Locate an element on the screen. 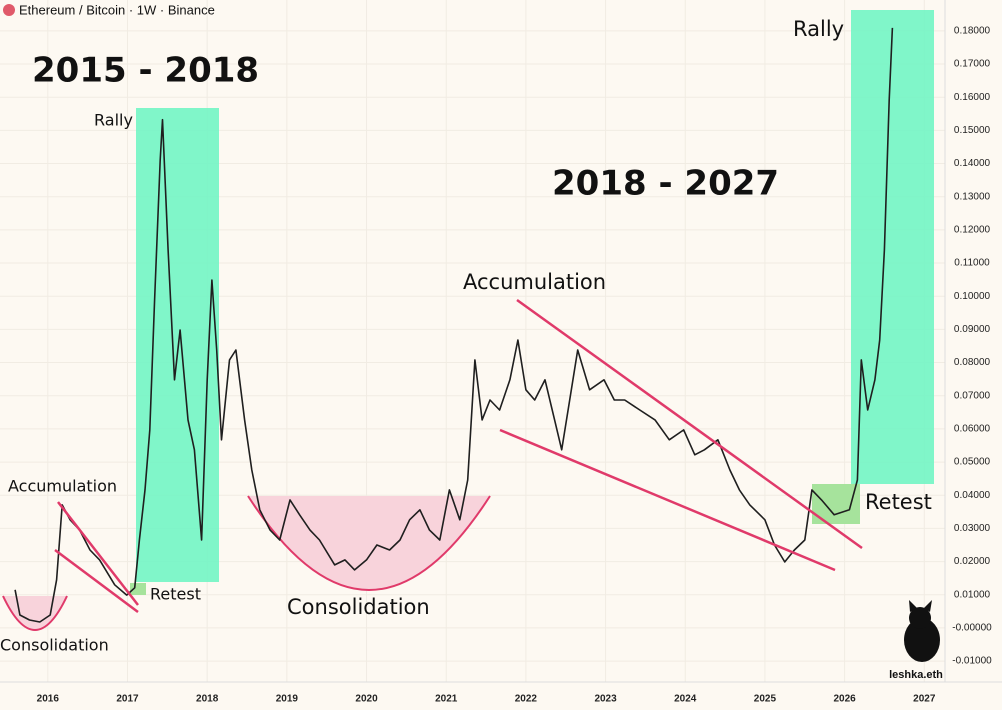 The image size is (1002, 710). y-tick-label: 0.13000 is located at coordinates (972, 196).